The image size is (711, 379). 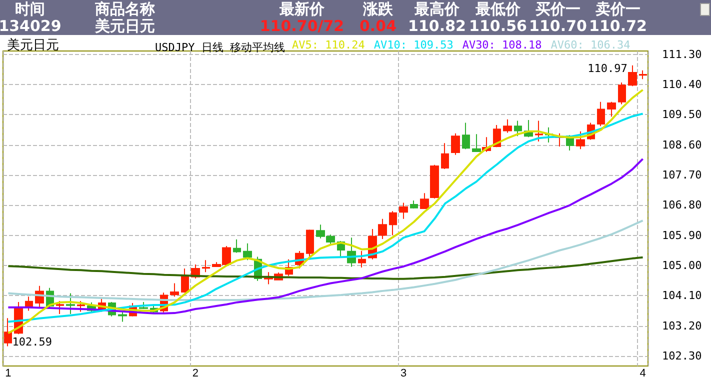 What do you see at coordinates (414, 45) in the screenshot?
I see `text: AV10: 109.53` at bounding box center [414, 45].